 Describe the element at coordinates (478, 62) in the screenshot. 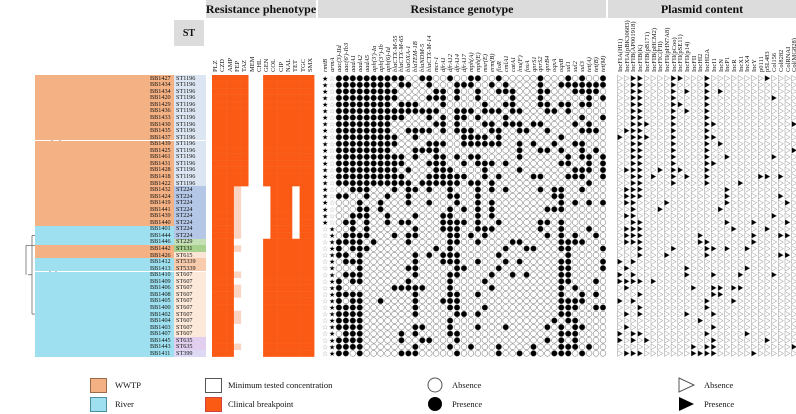

I see `column-label: mph(E)` at that location.